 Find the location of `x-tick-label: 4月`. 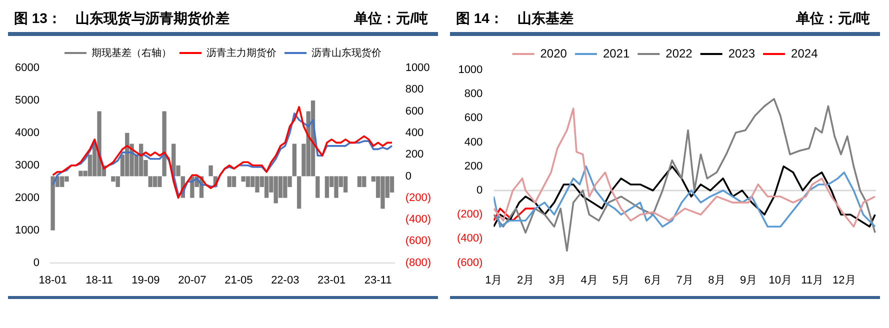

x-tick-label: 4月 is located at coordinates (589, 280).